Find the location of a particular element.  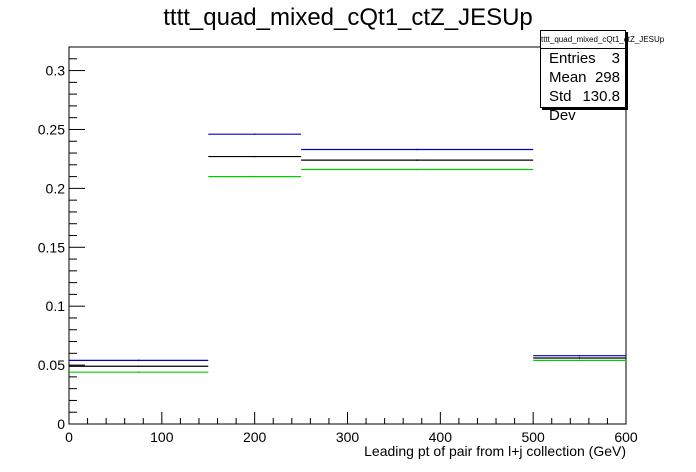

chart-title: tttt_quad_mixed_cQt1_ctZ_JESUp is located at coordinates (348, 17).